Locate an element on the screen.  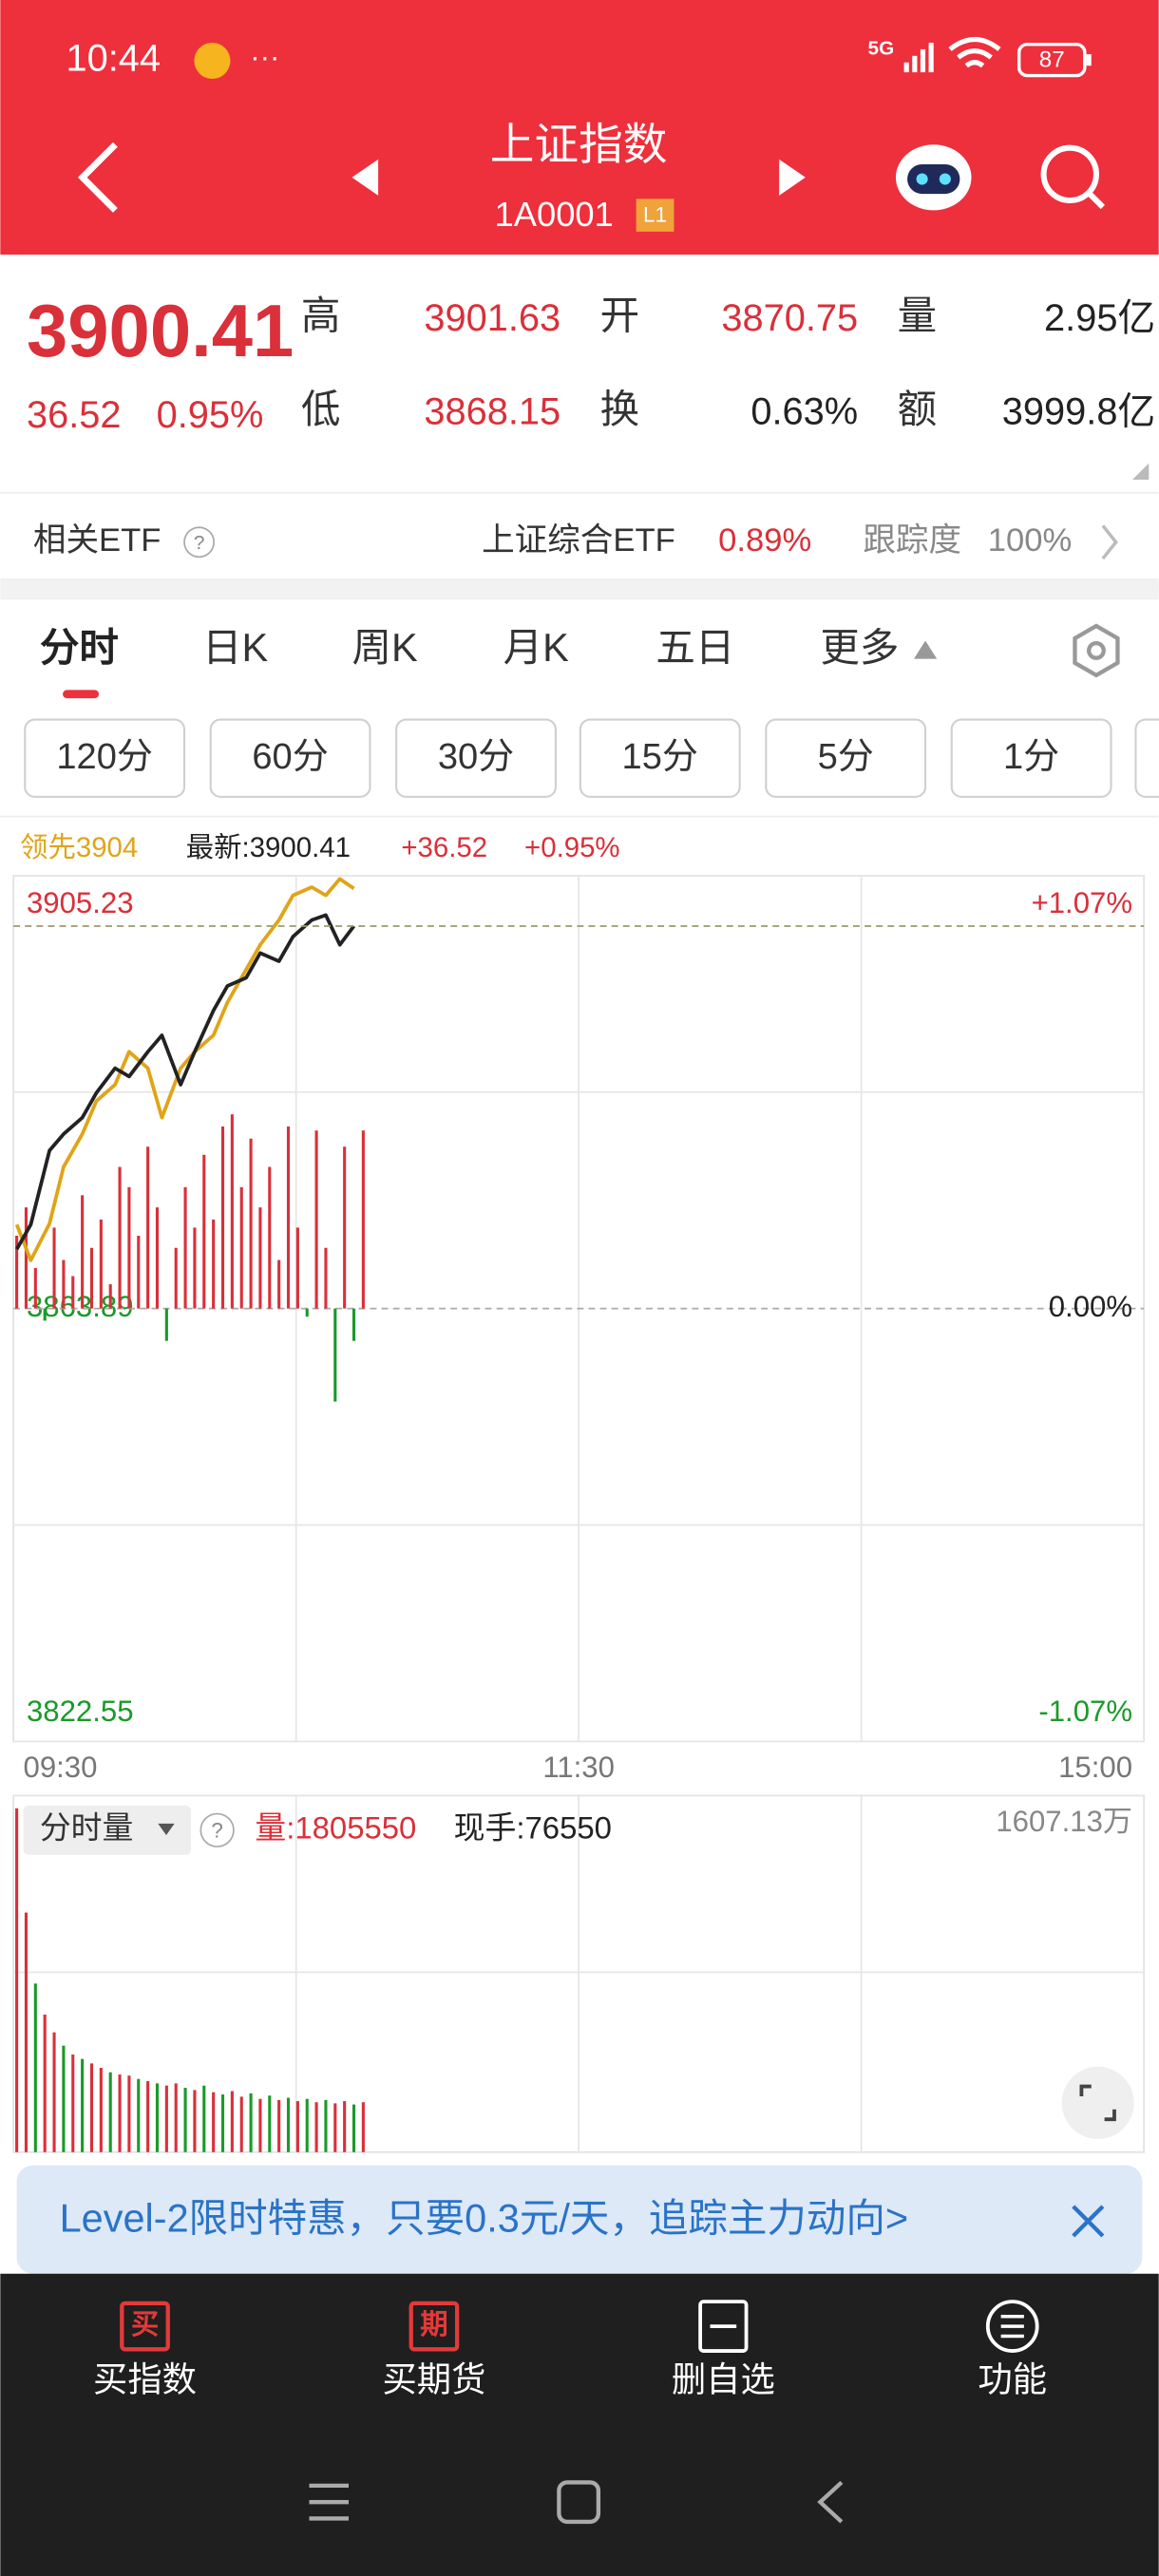
next-button is located at coordinates (792, 177).